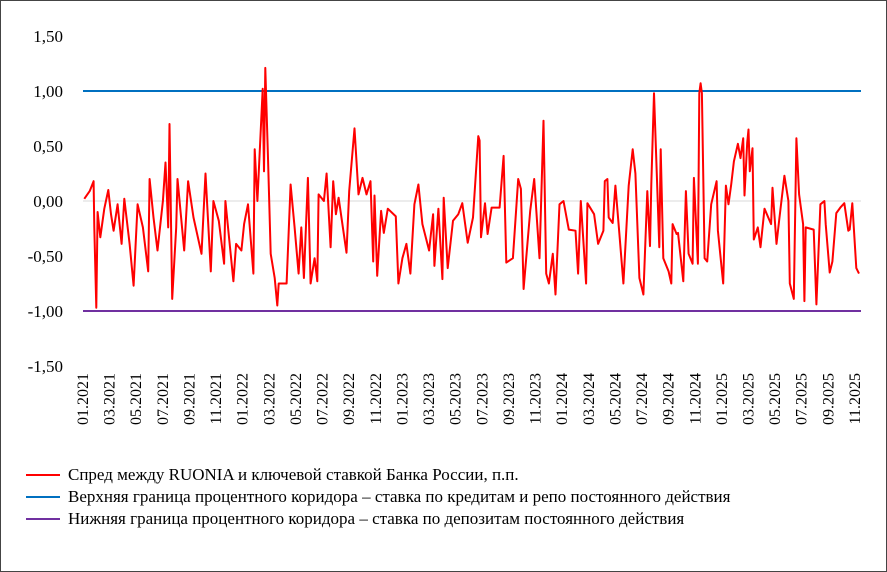 The image size is (887, 572). I want to click on x-tick-label: 01.2025, so click(722, 399).